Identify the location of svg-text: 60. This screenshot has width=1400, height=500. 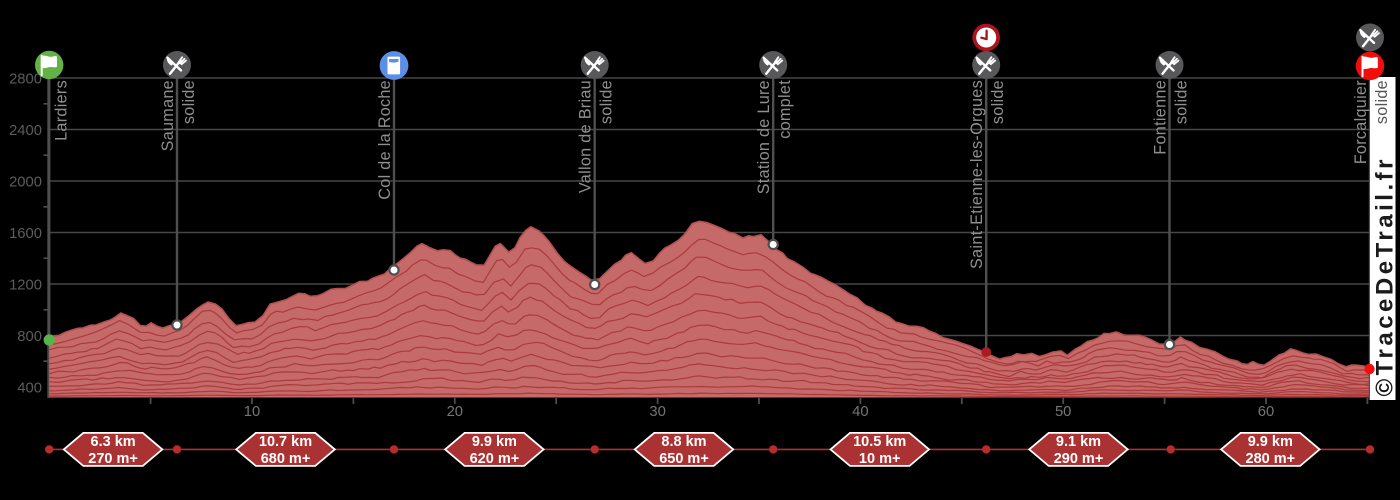
(1266, 412).